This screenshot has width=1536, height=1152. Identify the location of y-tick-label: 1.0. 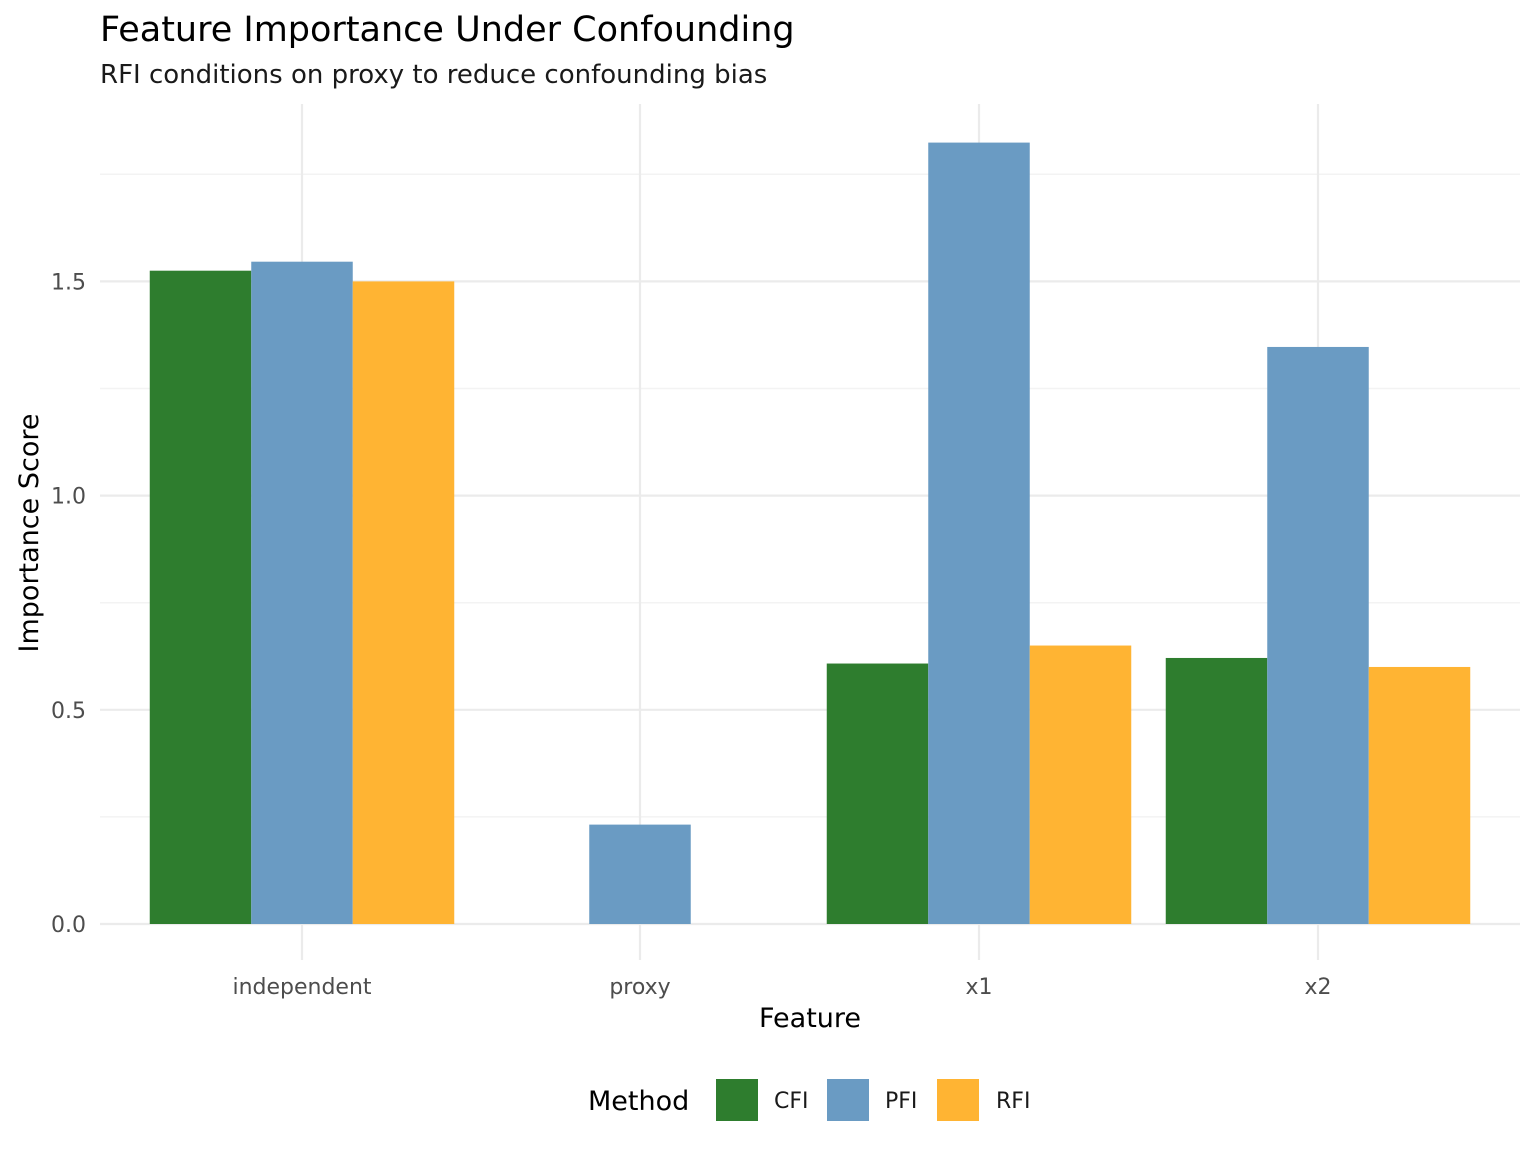
(68, 497).